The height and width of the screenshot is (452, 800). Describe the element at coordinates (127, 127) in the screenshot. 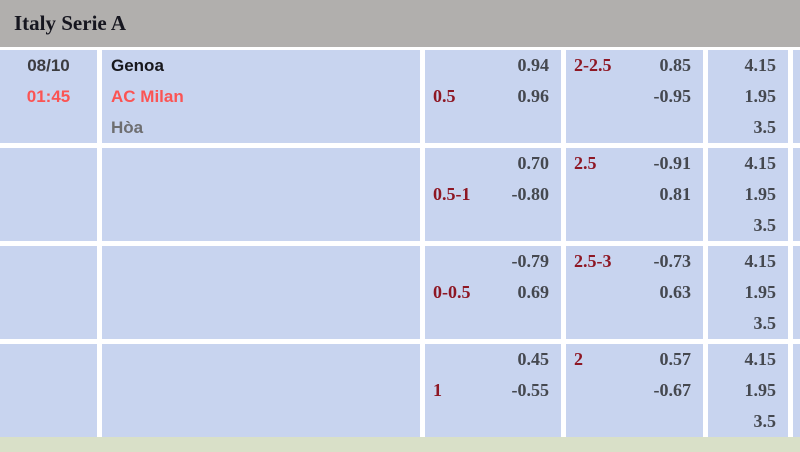

I see `draw-label: Hòa` at that location.